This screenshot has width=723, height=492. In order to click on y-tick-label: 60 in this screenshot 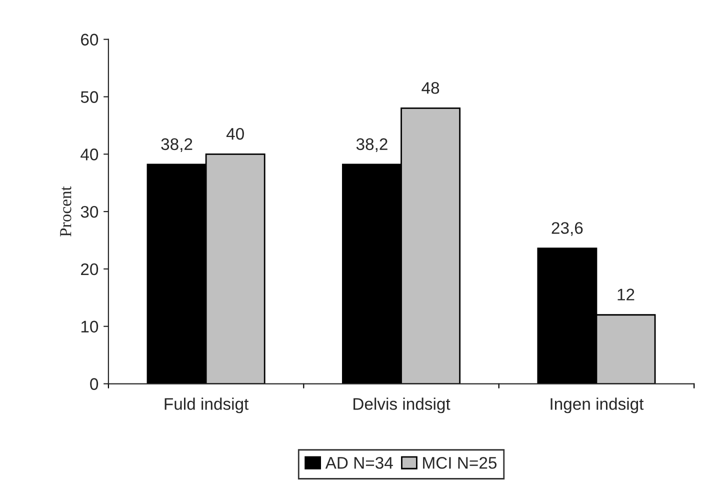, I will do `click(89, 40)`.